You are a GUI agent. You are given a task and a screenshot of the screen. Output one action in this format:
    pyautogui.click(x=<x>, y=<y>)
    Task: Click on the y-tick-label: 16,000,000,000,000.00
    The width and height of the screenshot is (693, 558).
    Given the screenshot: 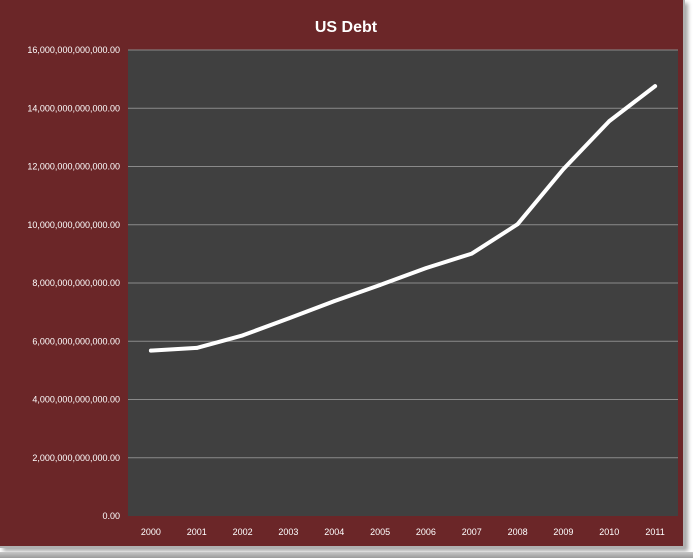 What is the action you would take?
    pyautogui.click(x=73, y=50)
    